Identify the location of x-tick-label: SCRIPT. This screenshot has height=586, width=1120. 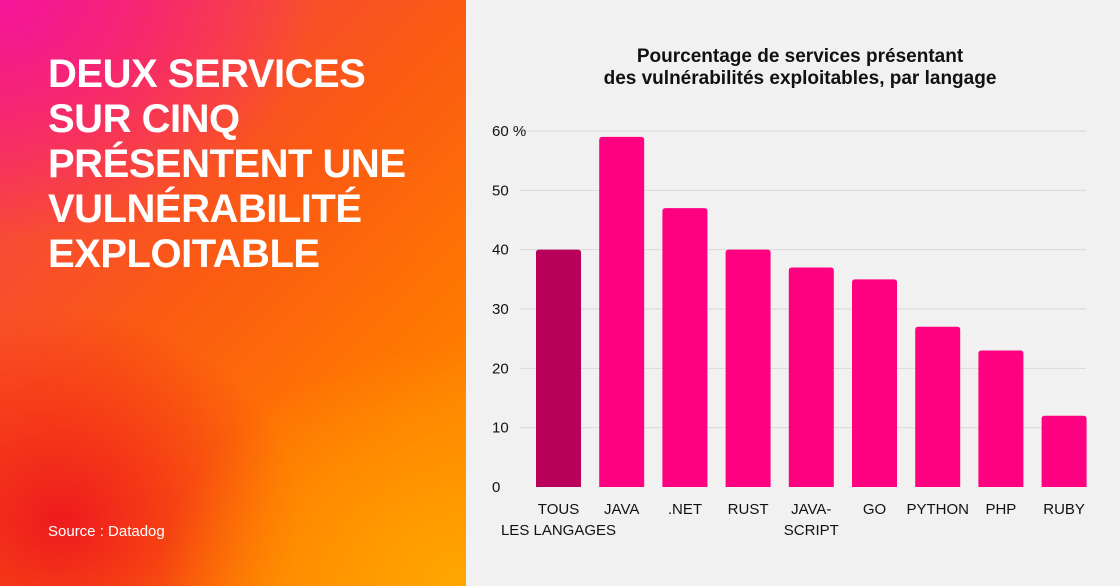
(811, 530).